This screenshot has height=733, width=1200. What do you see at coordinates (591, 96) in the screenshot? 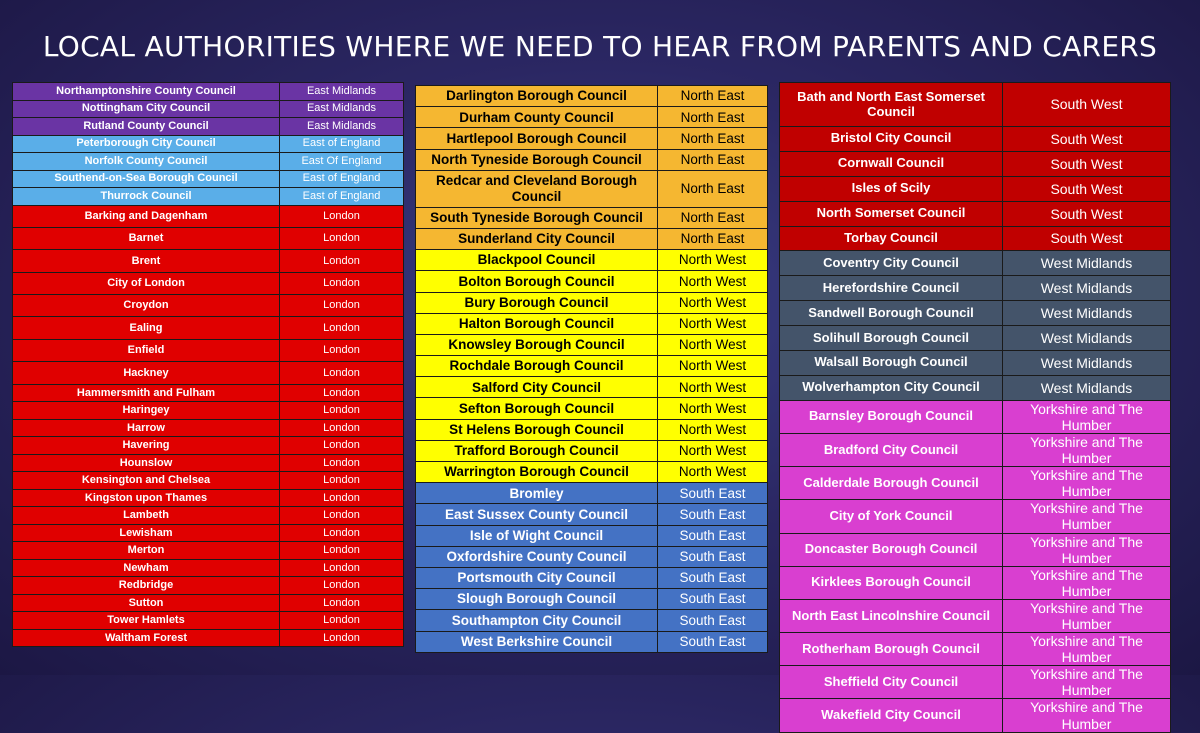
I see `table-row: Darlington Borough Council North East` at bounding box center [591, 96].